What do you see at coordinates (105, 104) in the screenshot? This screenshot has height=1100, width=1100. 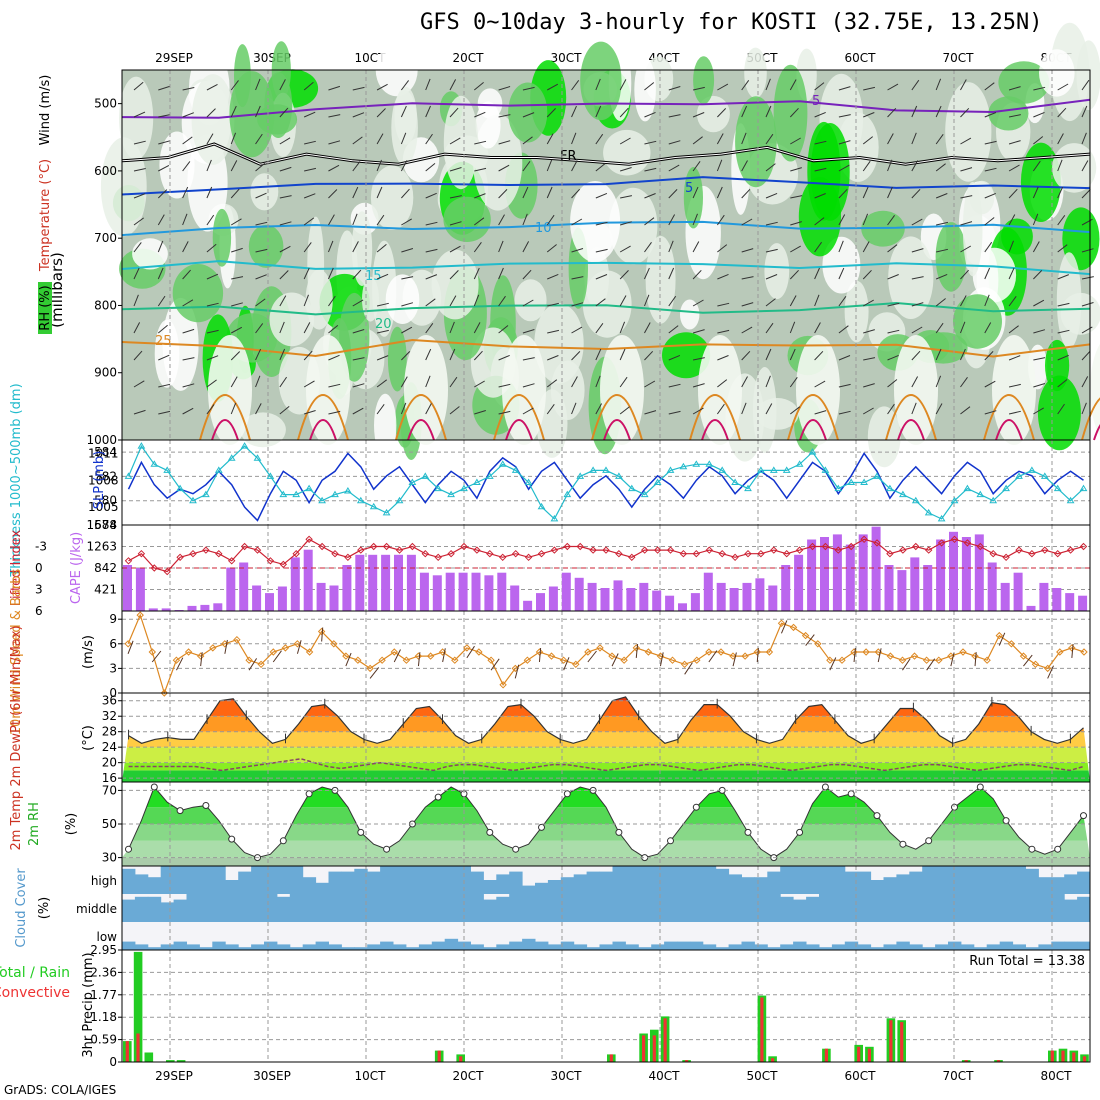 I see `pressure-tick-label: 500` at bounding box center [105, 104].